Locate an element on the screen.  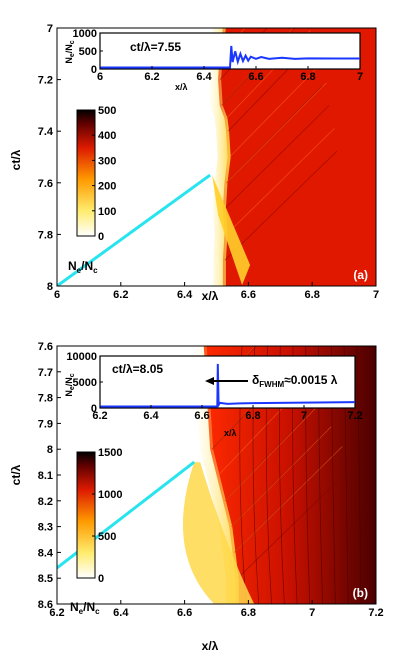
y-tick-label: 8.2 is located at coordinates (45, 502).